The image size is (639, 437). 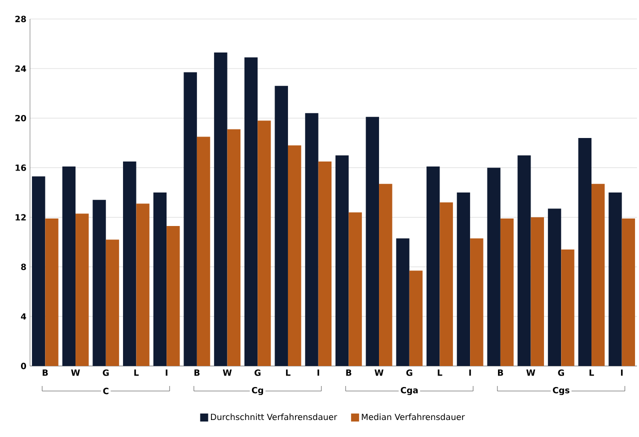 What do you see at coordinates (20, 68) in the screenshot?
I see `y-tick-label: 24` at bounding box center [20, 68].